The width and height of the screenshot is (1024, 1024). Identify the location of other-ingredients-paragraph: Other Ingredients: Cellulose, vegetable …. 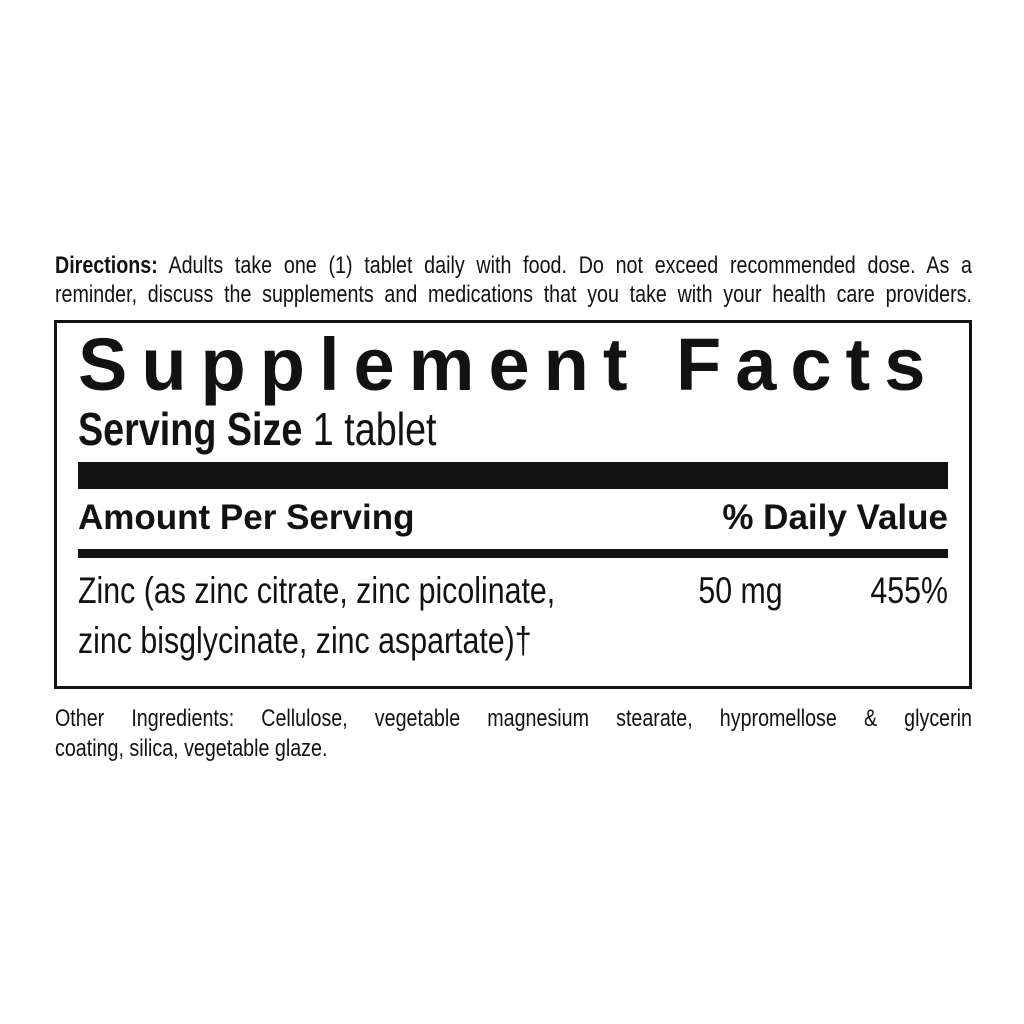
(513, 734).